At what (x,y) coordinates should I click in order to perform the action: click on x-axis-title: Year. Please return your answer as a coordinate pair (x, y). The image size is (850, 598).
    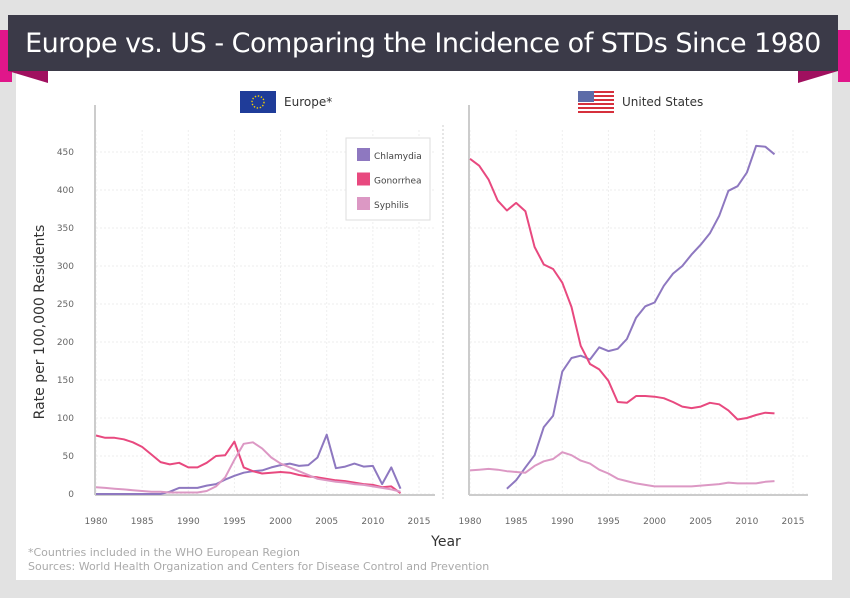
    Looking at the image, I should click on (445, 542).